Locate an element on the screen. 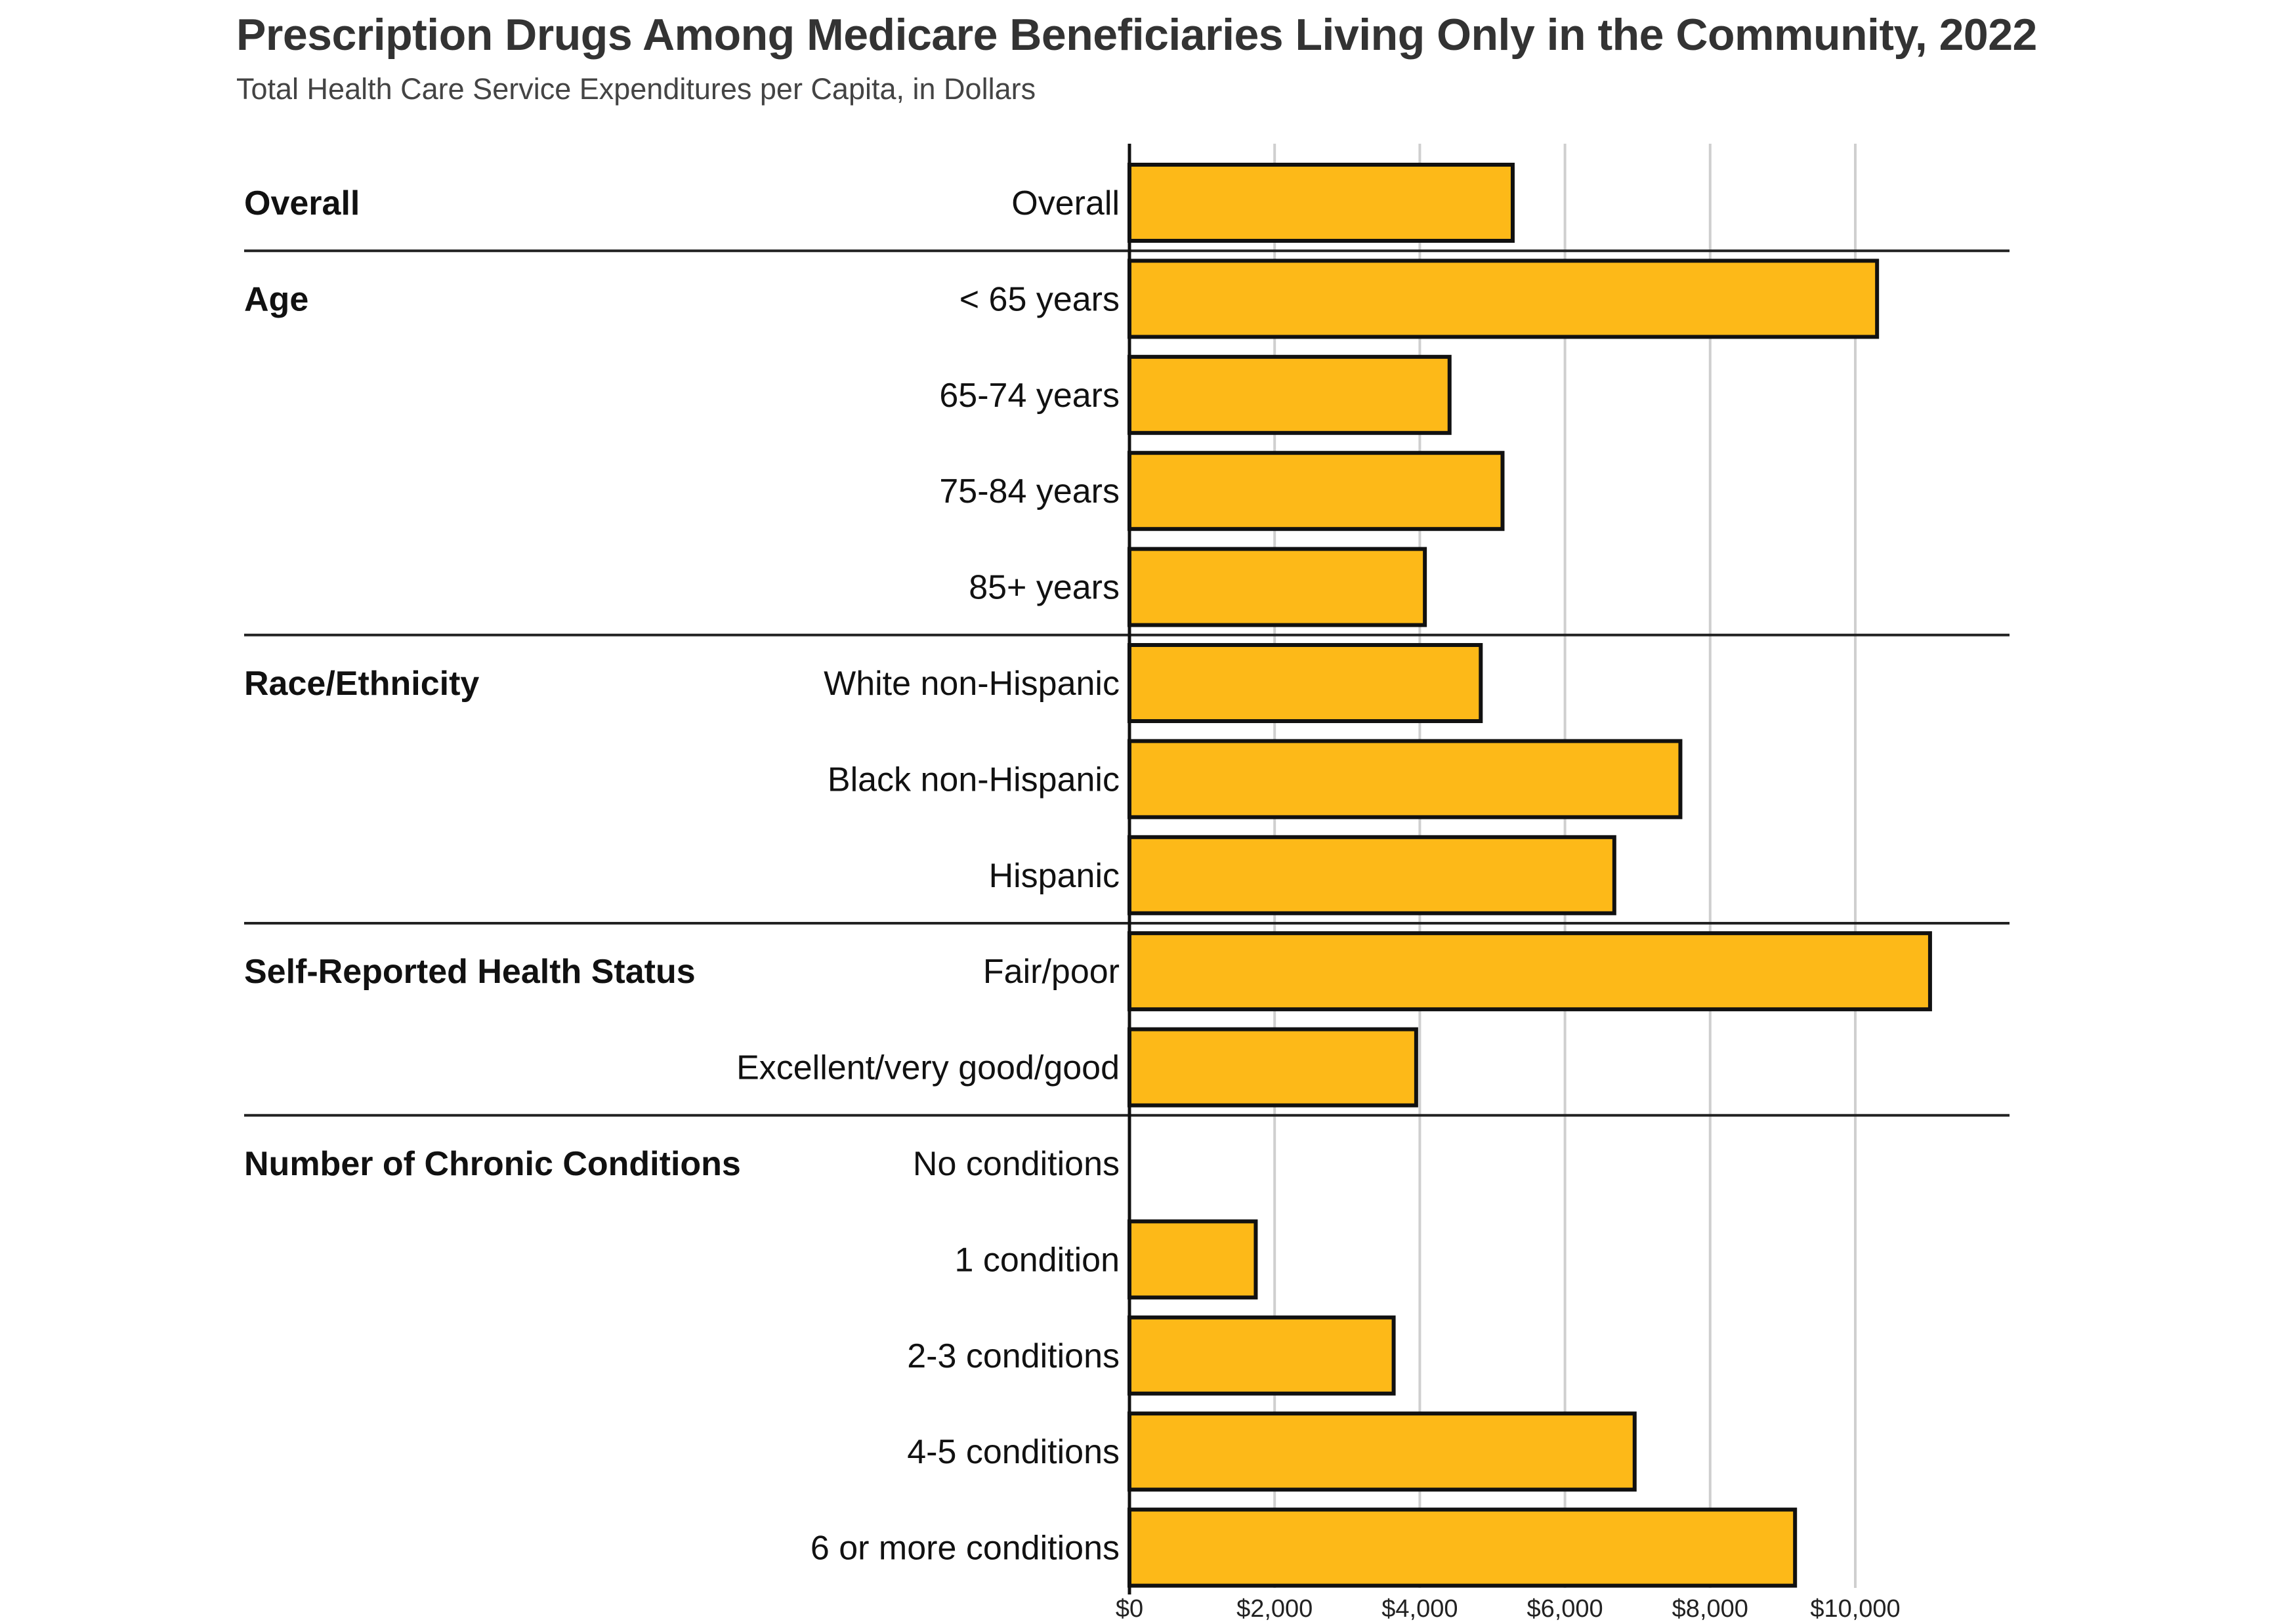  category-label: < 65 years is located at coordinates (1039, 299).